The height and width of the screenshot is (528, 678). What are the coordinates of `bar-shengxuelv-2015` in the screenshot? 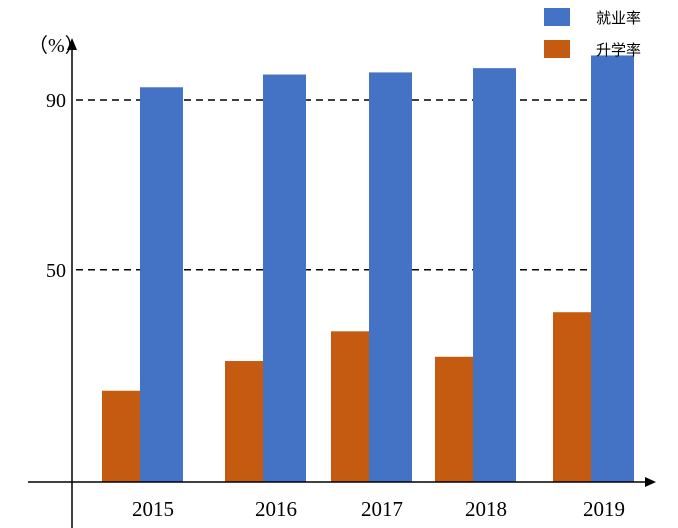 It's located at (121, 436).